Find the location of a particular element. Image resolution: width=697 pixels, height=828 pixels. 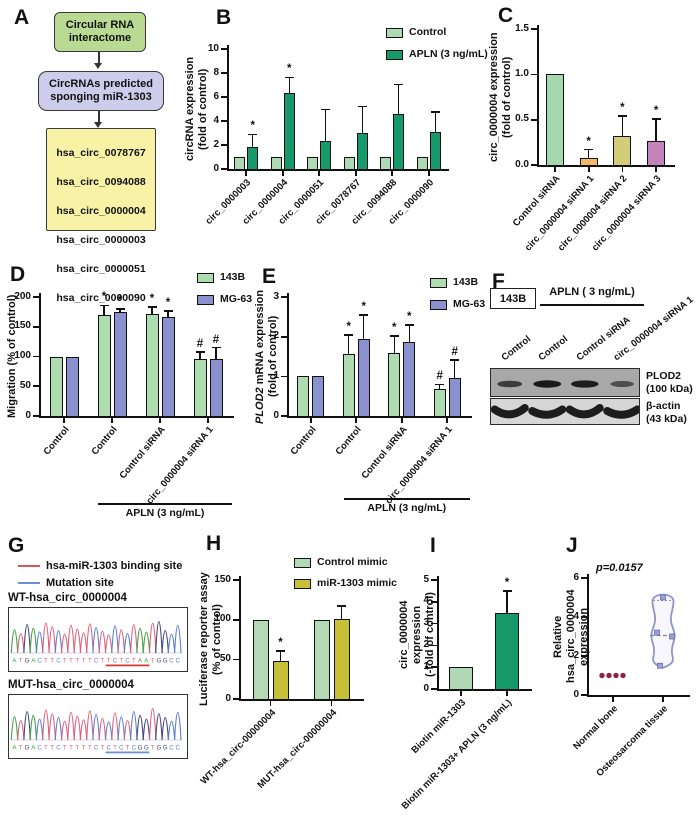

binding-site-legend-line is located at coordinates (29, 566).